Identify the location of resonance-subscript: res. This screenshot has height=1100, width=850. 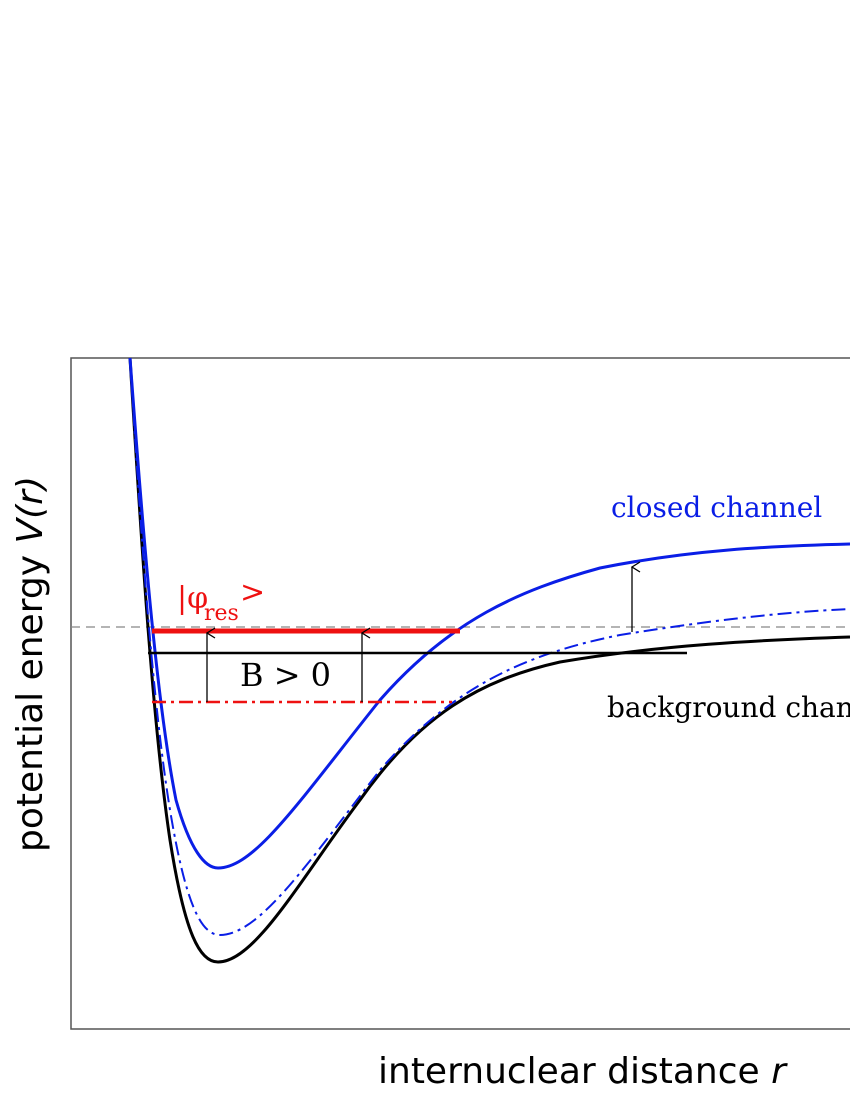
(221, 613).